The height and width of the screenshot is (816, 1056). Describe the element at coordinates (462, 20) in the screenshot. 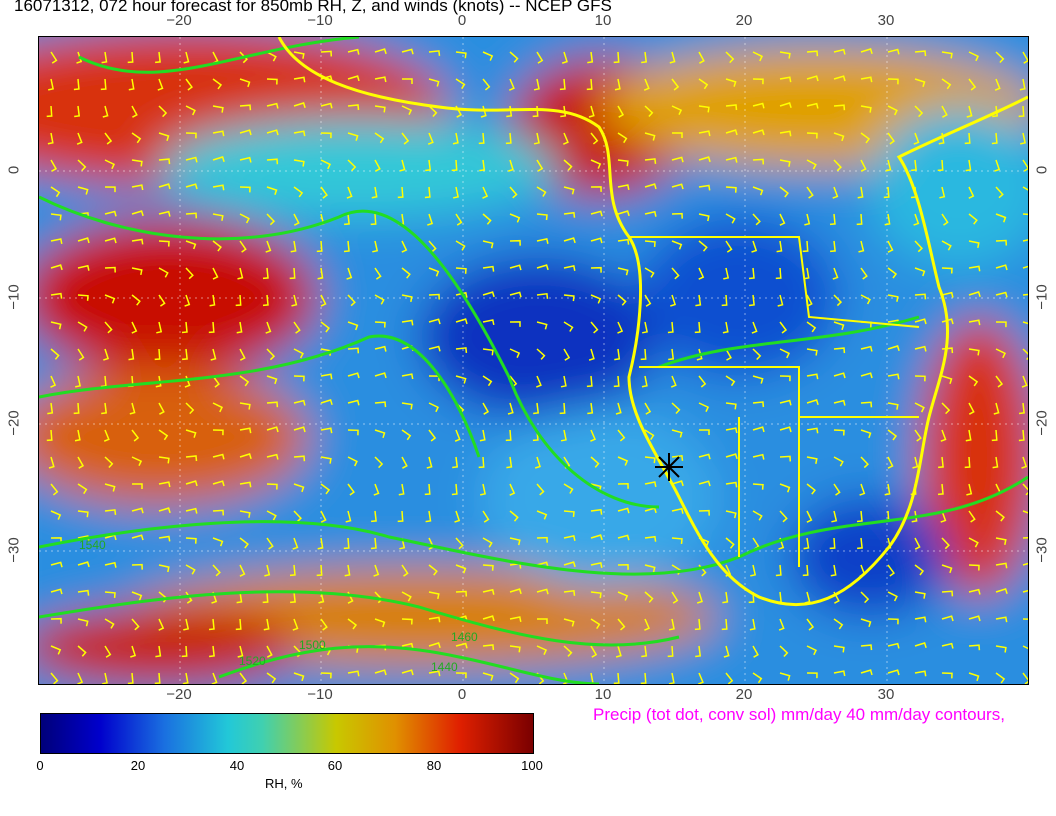

I see `lon-tick: 0` at that location.